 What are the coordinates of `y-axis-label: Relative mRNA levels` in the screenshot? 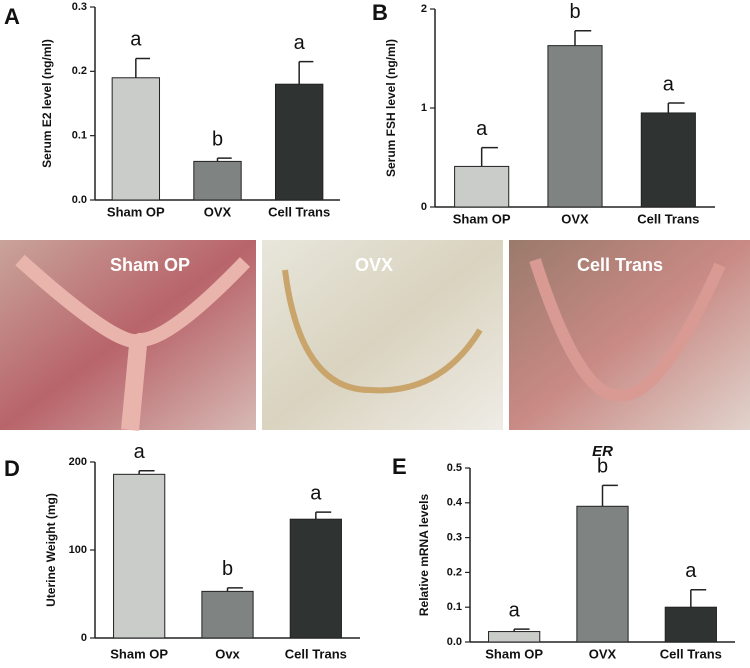 It's located at (424, 555).